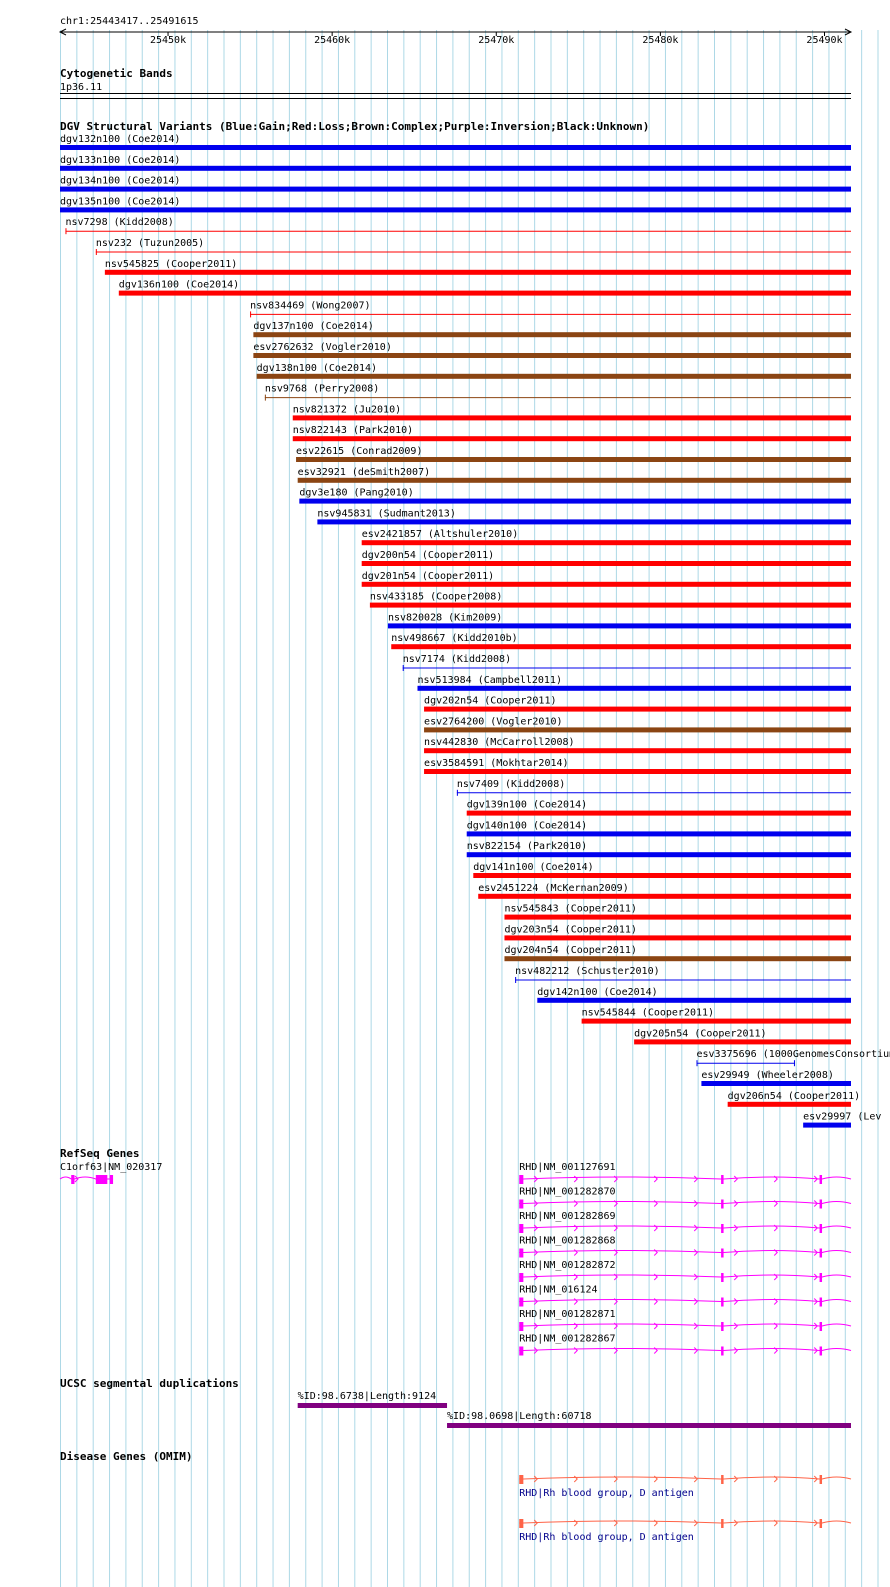 The height and width of the screenshot is (1587, 890). Describe the element at coordinates (742, 1036) in the screenshot. I see `dgv-variant: dgv205n54 (Cooper2011)` at that location.